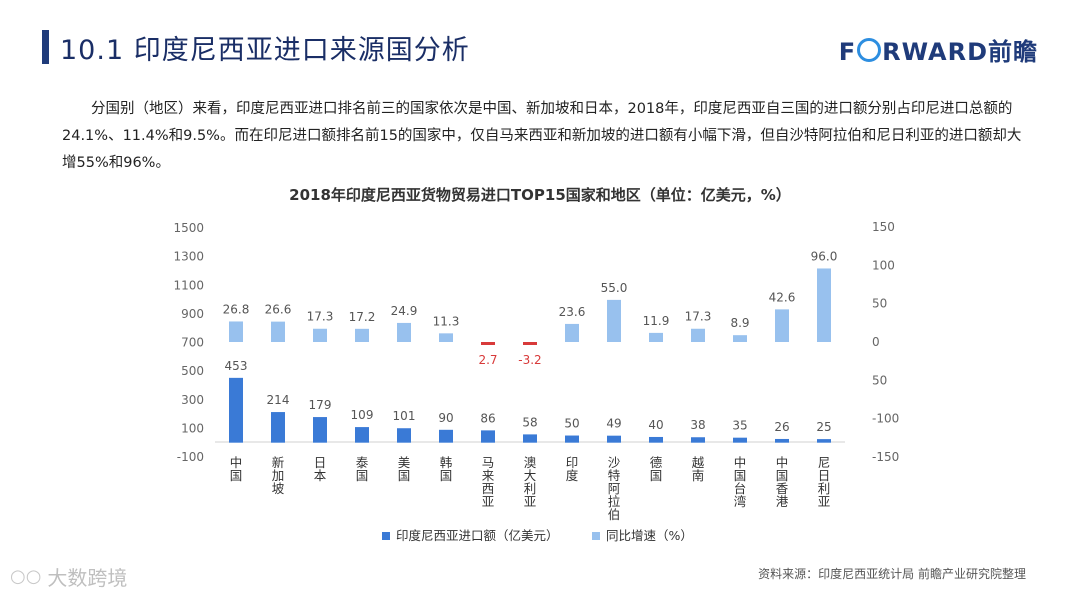 This screenshot has height=595, width=1080. I want to click on left-axis-tick-label: 1300, so click(188, 257).